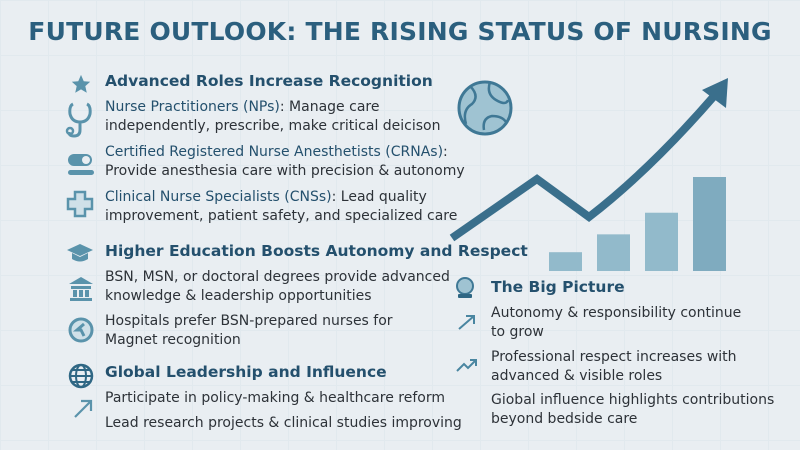 This screenshot has width=800, height=450. I want to click on institution-icon, so click(81, 289).